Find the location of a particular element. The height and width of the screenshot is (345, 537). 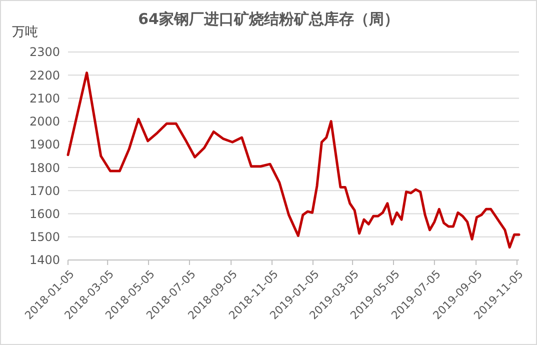

y-tick-label: 1500 is located at coordinates (44, 237).